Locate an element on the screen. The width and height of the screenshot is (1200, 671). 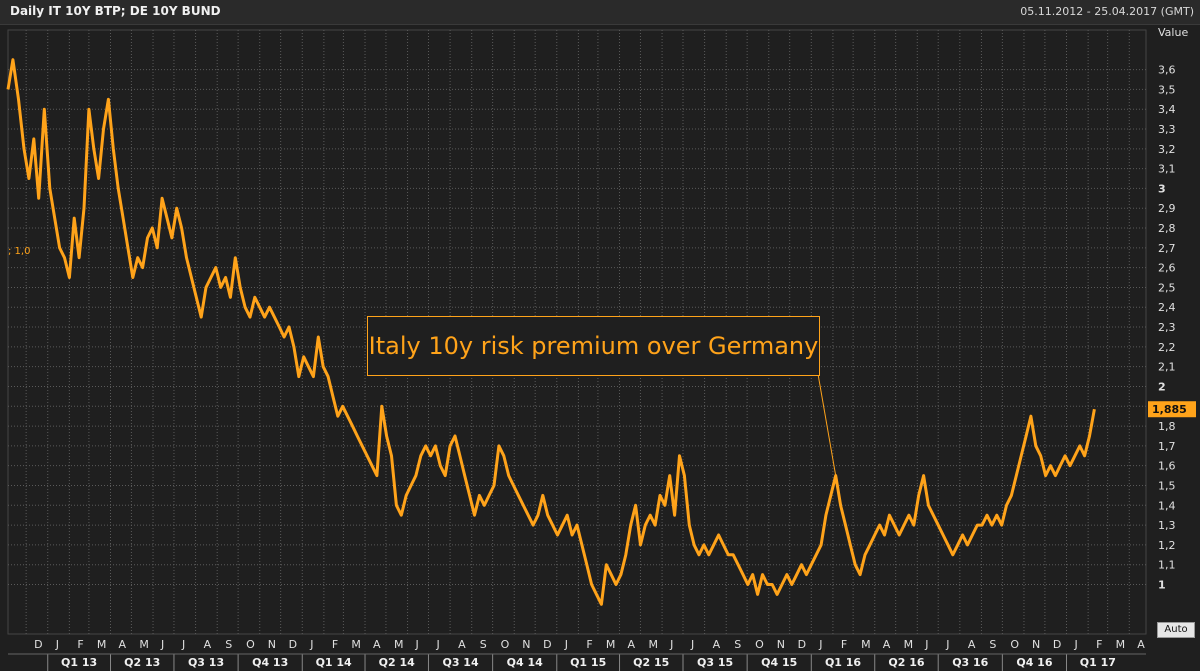
x-quarter-label: Q4 13 is located at coordinates (270, 662).